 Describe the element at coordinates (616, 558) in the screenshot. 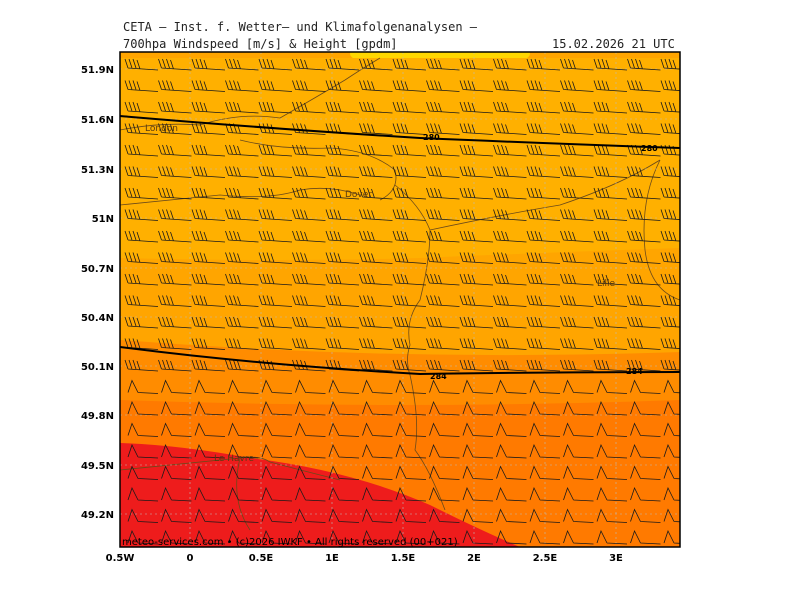

I see `lon-tick-label: 3E` at that location.